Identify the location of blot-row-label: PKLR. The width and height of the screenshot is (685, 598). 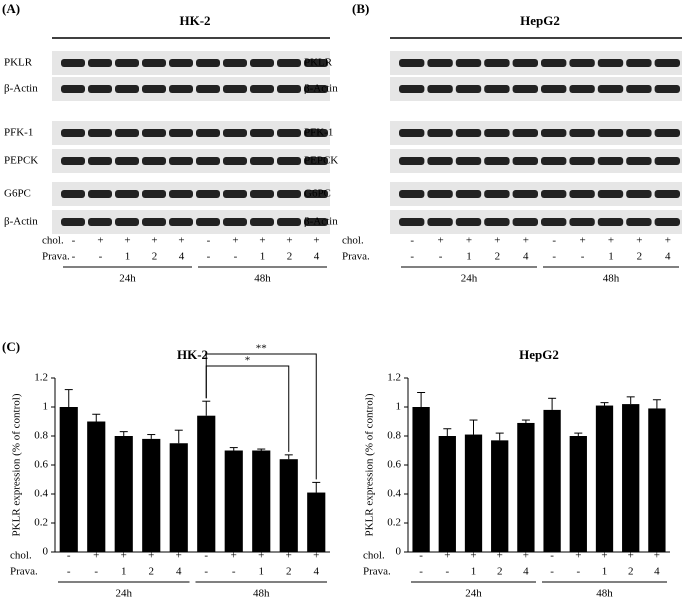
(318, 63).